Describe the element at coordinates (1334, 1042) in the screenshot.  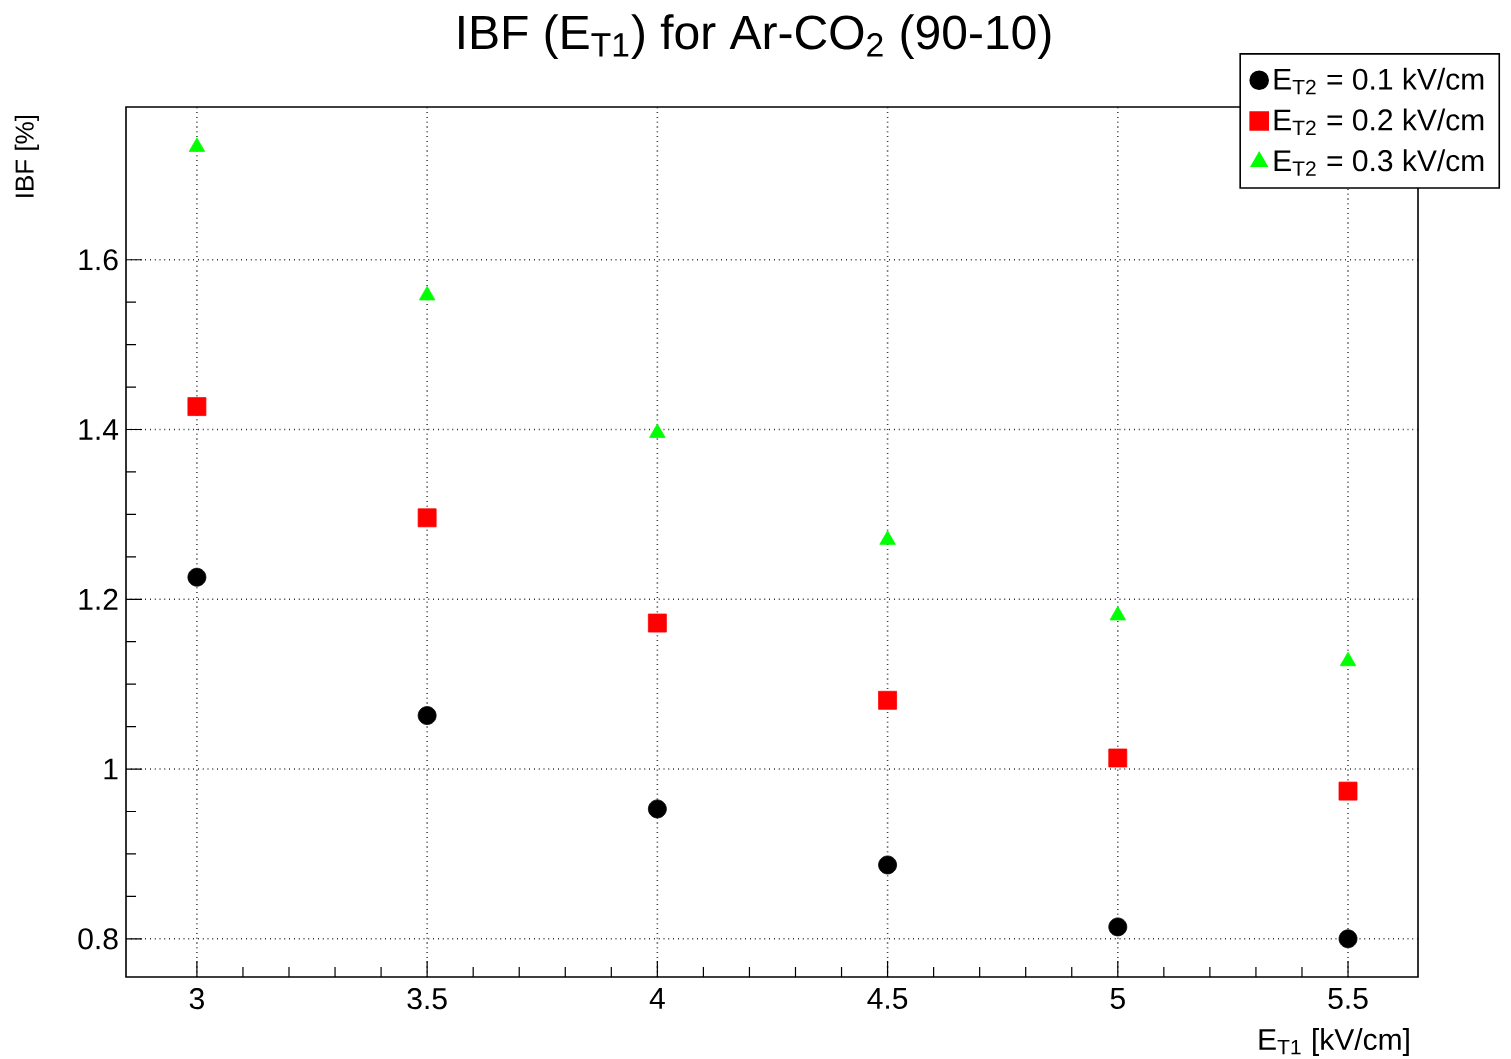
I see `x-axis-title: E$_{T1}$ [kV/cm]` at that location.